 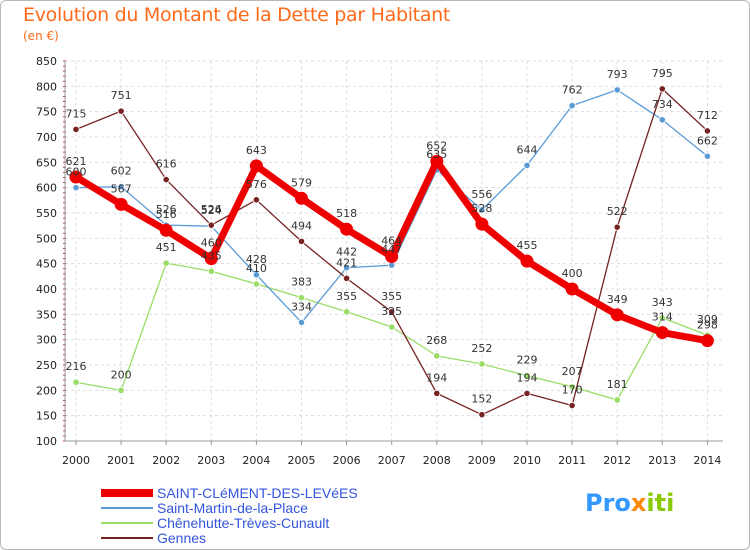 I want to click on data-label-s3-3: 526, so click(x=211, y=209).